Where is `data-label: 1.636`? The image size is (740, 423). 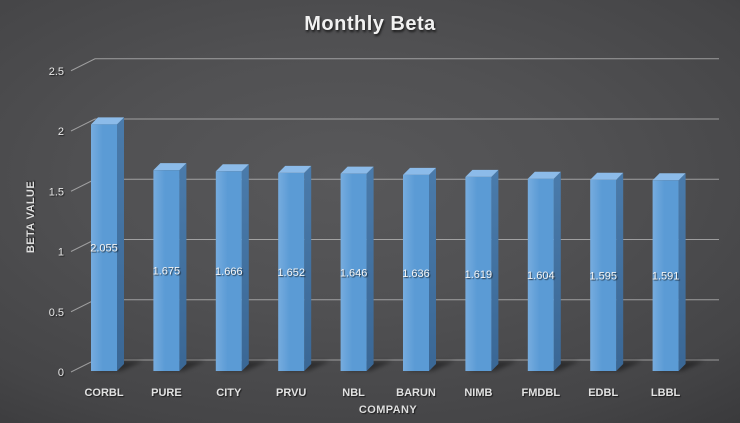 data-label: 1.636 is located at coordinates (416, 274).